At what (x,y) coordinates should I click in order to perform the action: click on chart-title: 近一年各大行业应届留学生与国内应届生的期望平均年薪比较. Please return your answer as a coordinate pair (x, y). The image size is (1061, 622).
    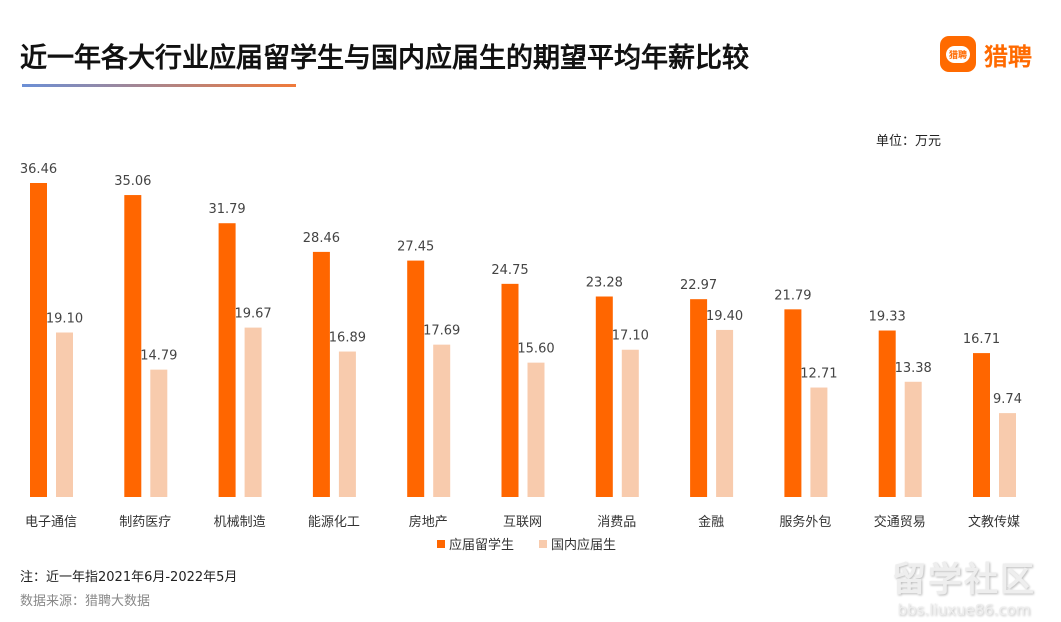
    Looking at the image, I should click on (384, 58).